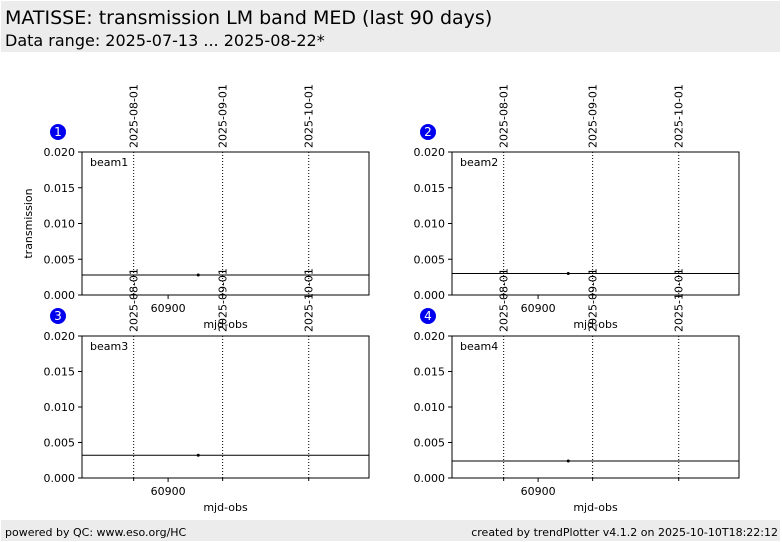  What do you see at coordinates (134, 116) in the screenshot?
I see `panel1-date-label: 2025-08-01` at bounding box center [134, 116].